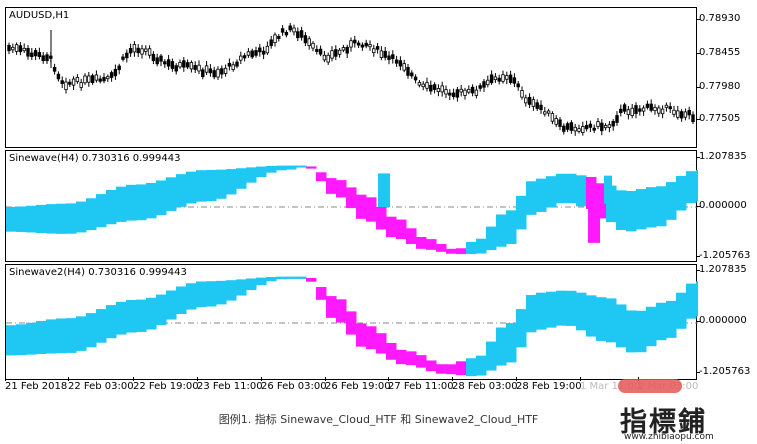 Image resolution: width=757 pixels, height=444 pixels. What do you see at coordinates (718, 86) in the screenshot?
I see `y-tick: 0.77980` at bounding box center [718, 86].